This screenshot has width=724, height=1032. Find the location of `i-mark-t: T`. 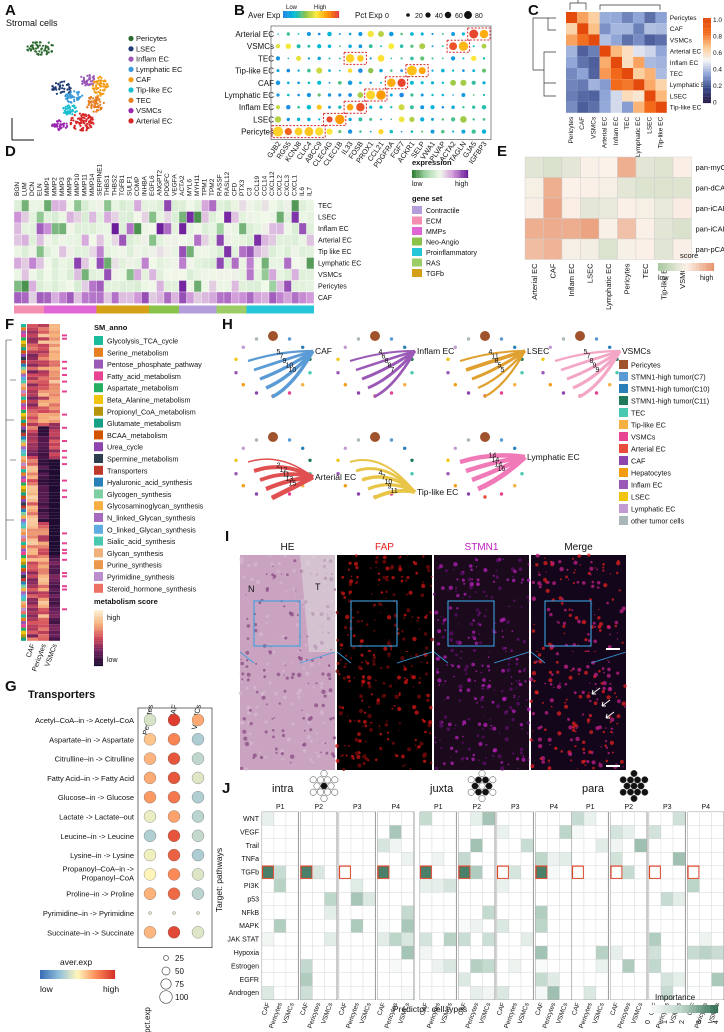

i-mark-t: T is located at coordinates (318, 587).